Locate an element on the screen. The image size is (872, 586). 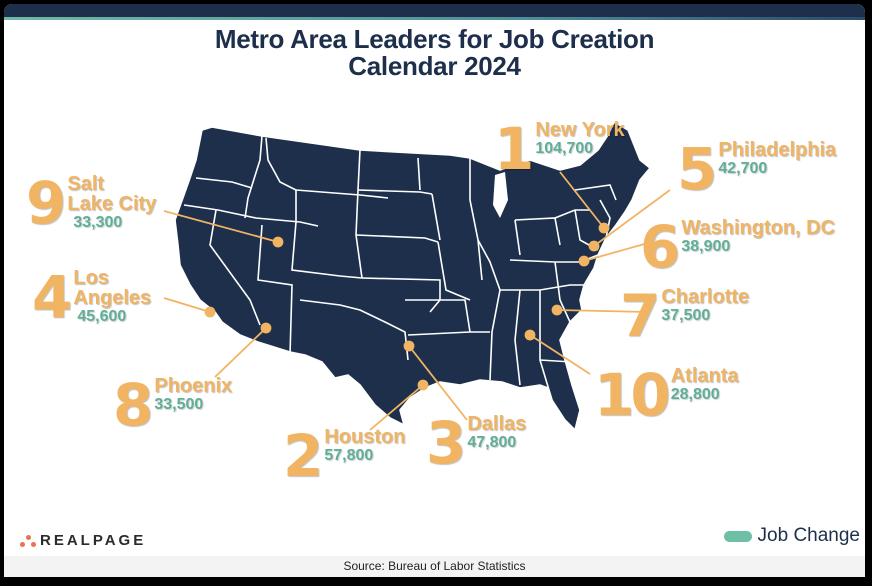
city-name: Houston is located at coordinates (365, 437).